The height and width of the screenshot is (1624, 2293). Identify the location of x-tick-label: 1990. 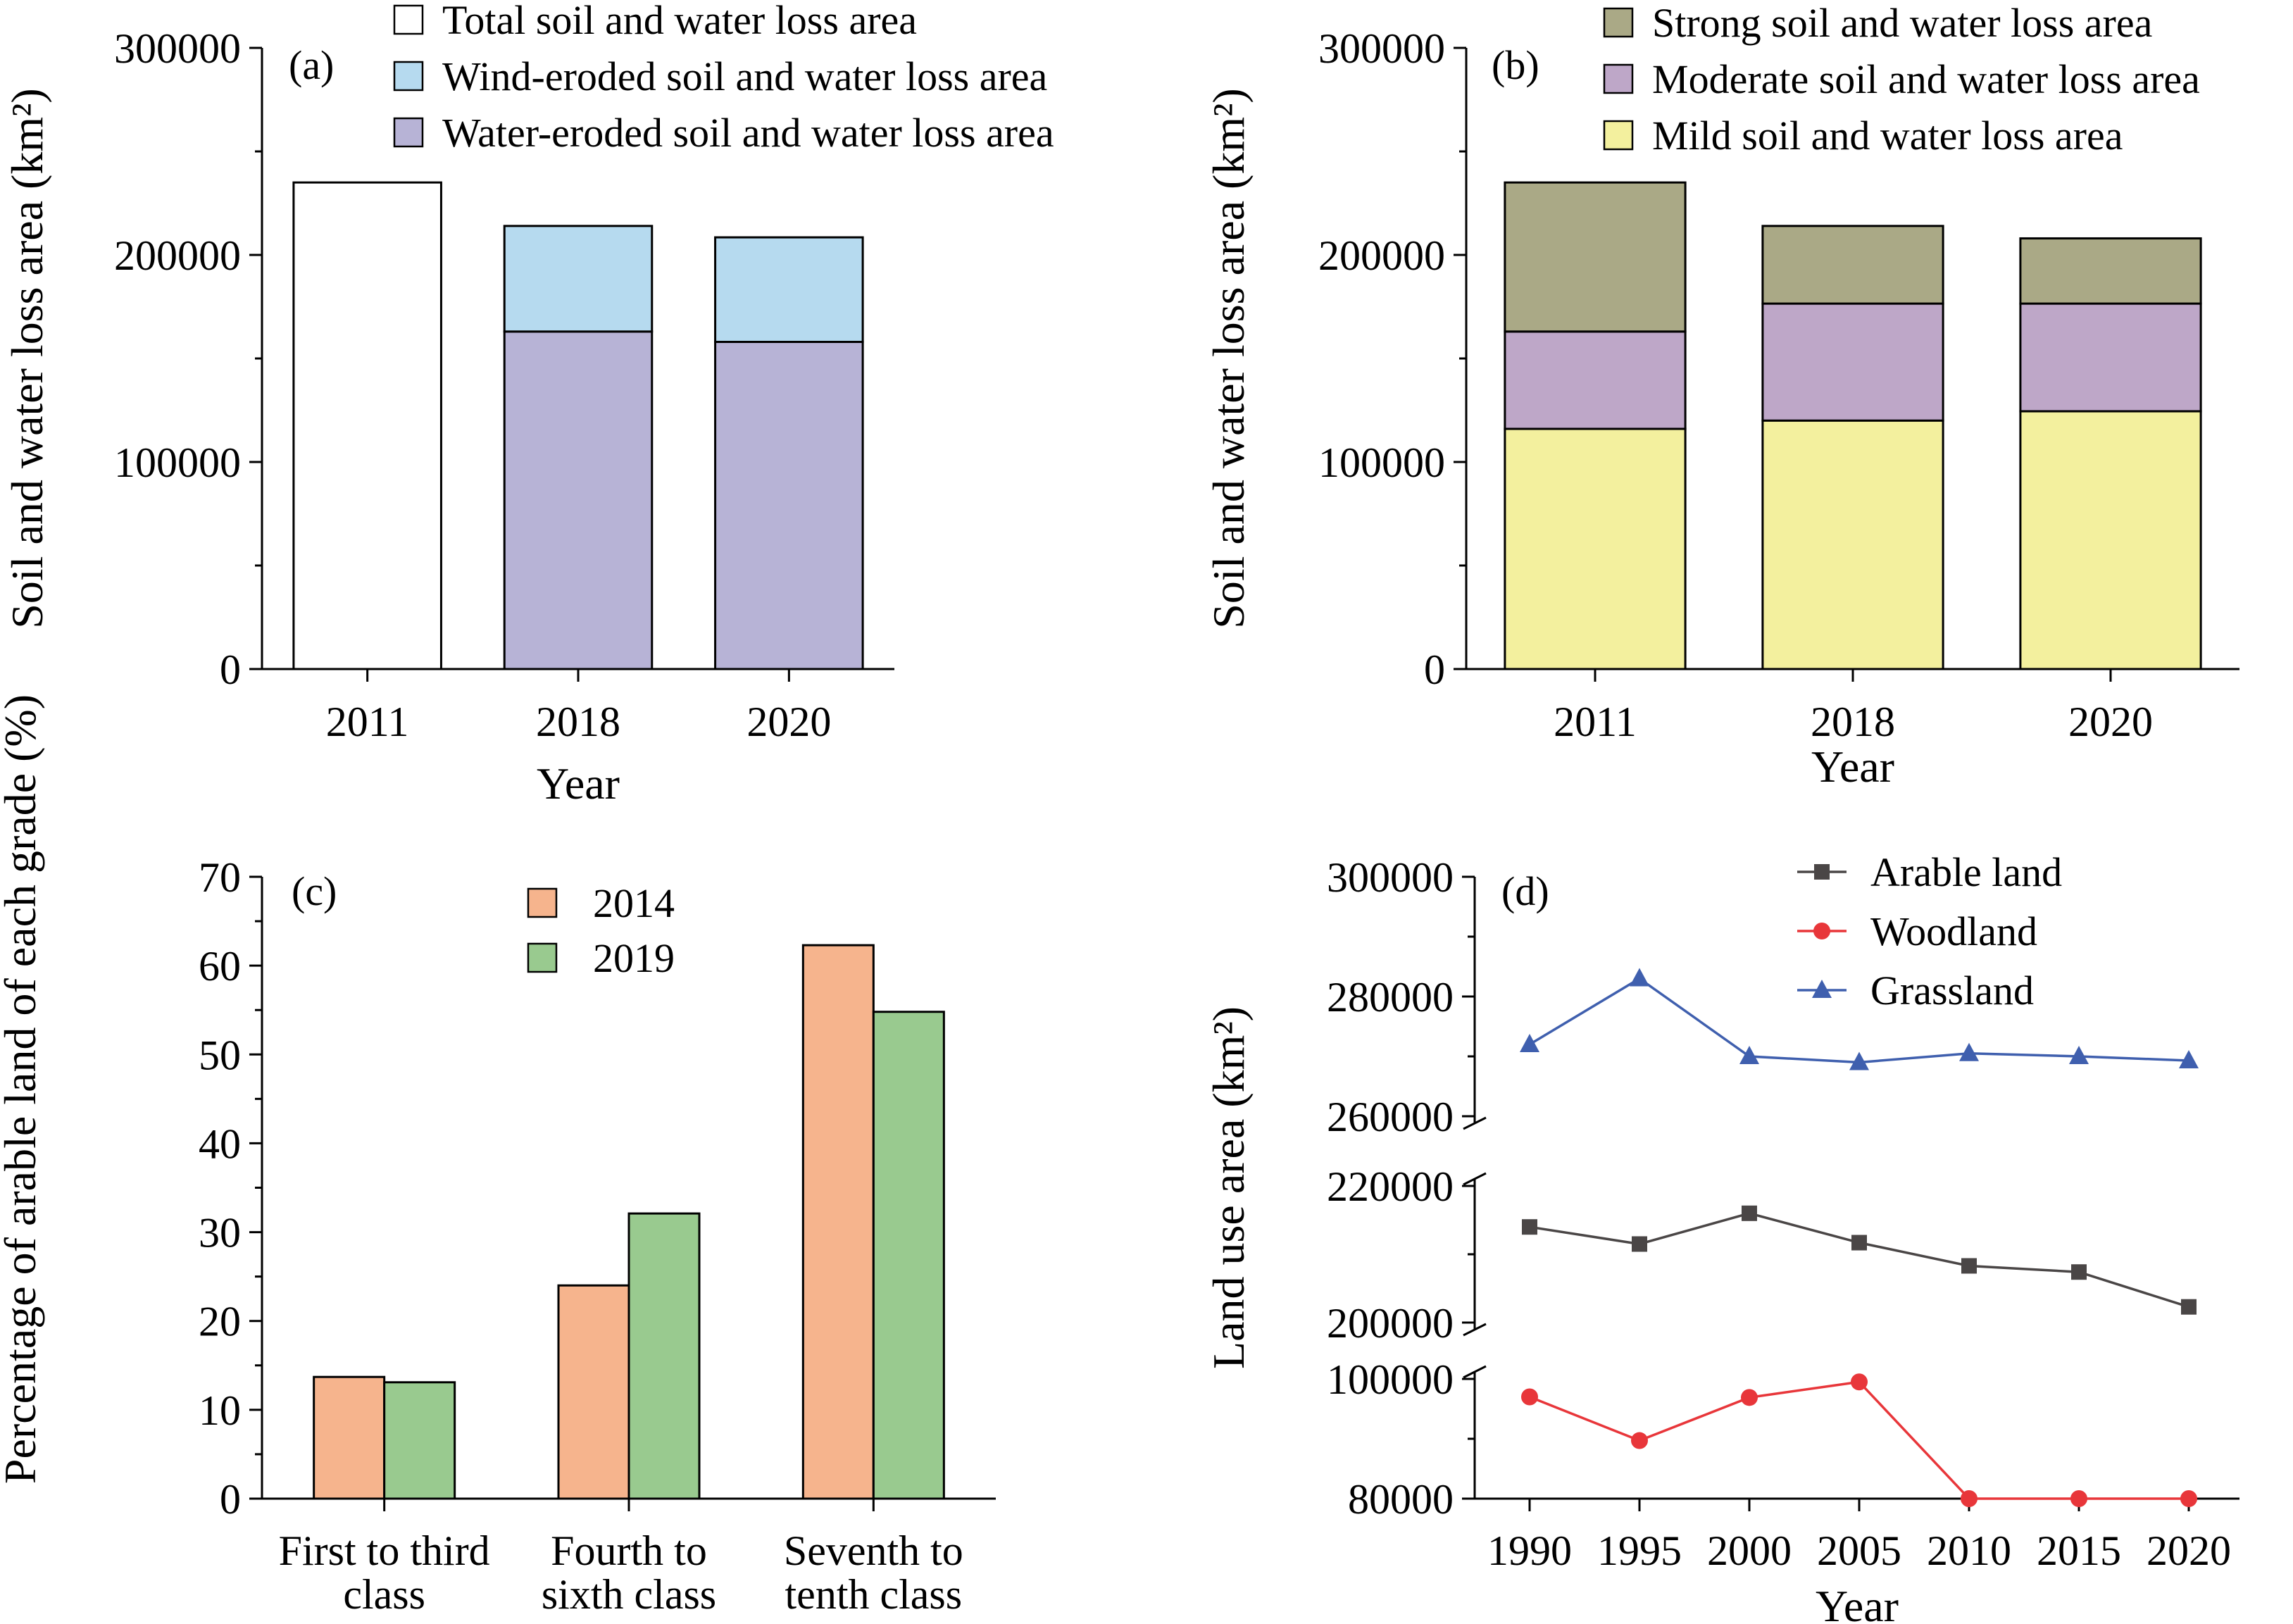
(1529, 1551).